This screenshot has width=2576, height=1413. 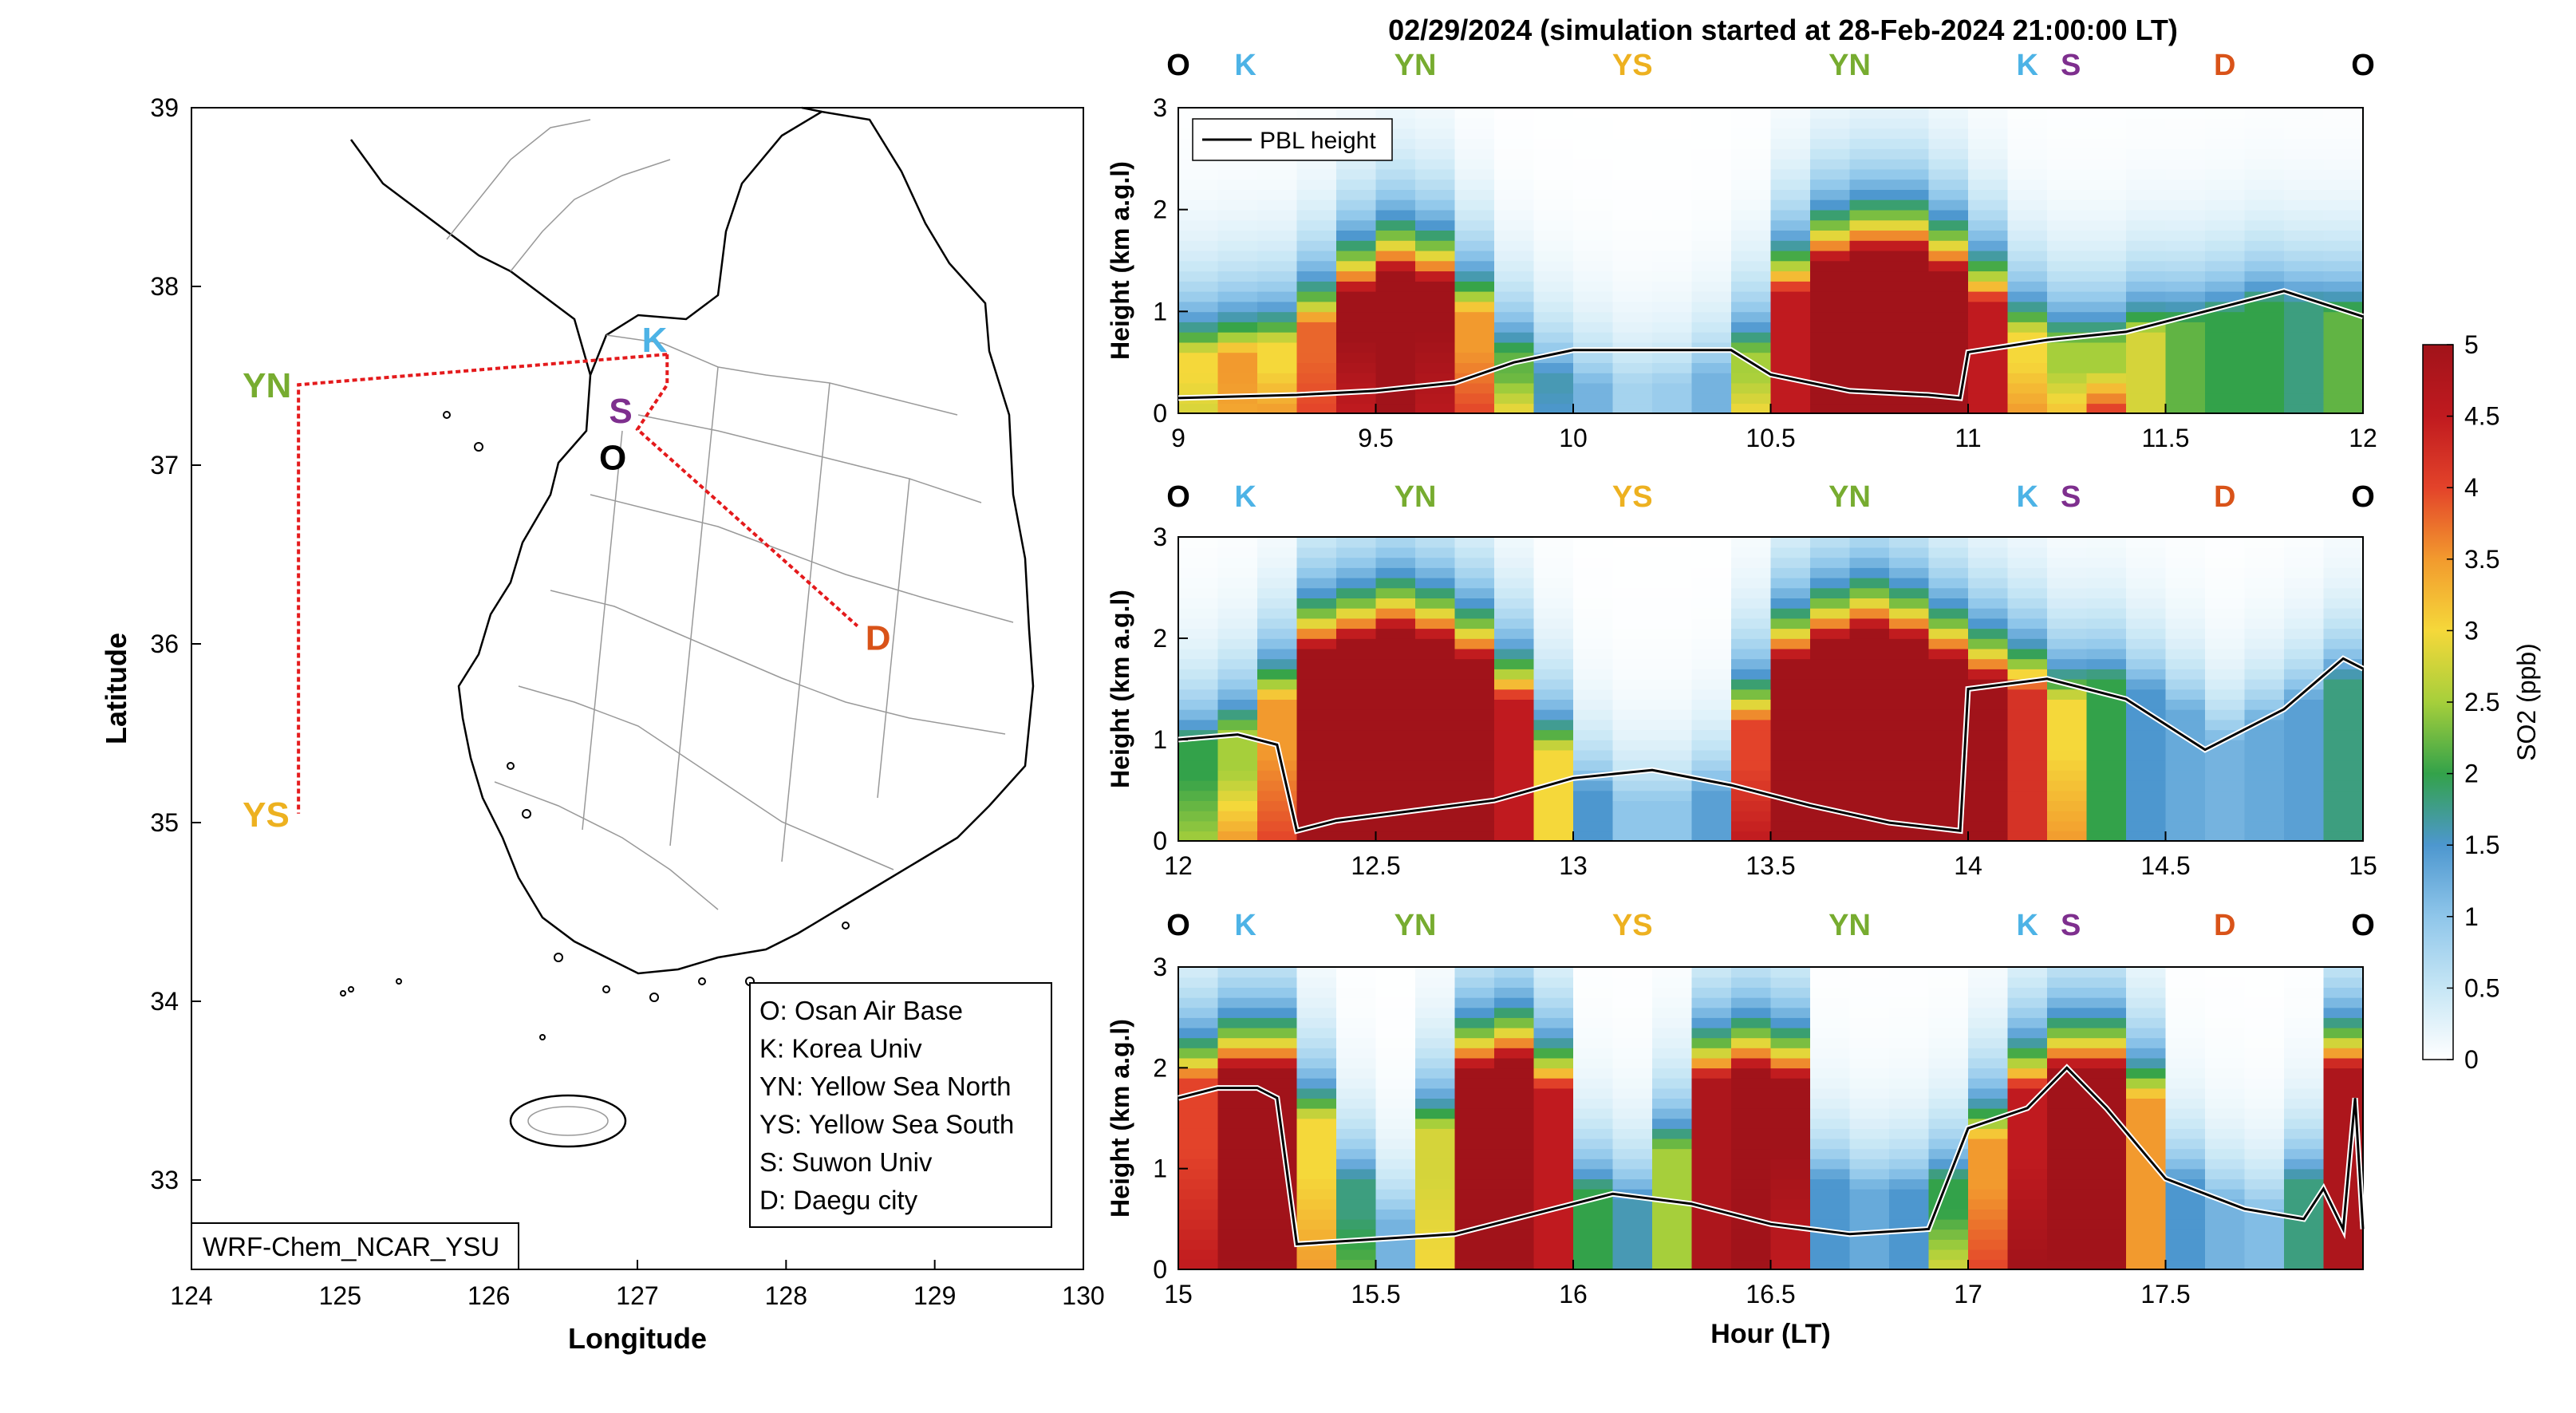 I want to click on site-label-s: S, so click(x=2071, y=497).